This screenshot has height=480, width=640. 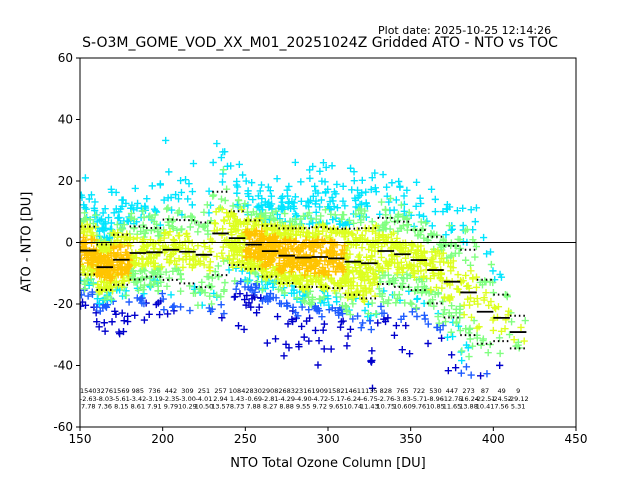 What do you see at coordinates (65, 181) in the screenshot?
I see `y-tick-label: 20` at bounding box center [65, 181].